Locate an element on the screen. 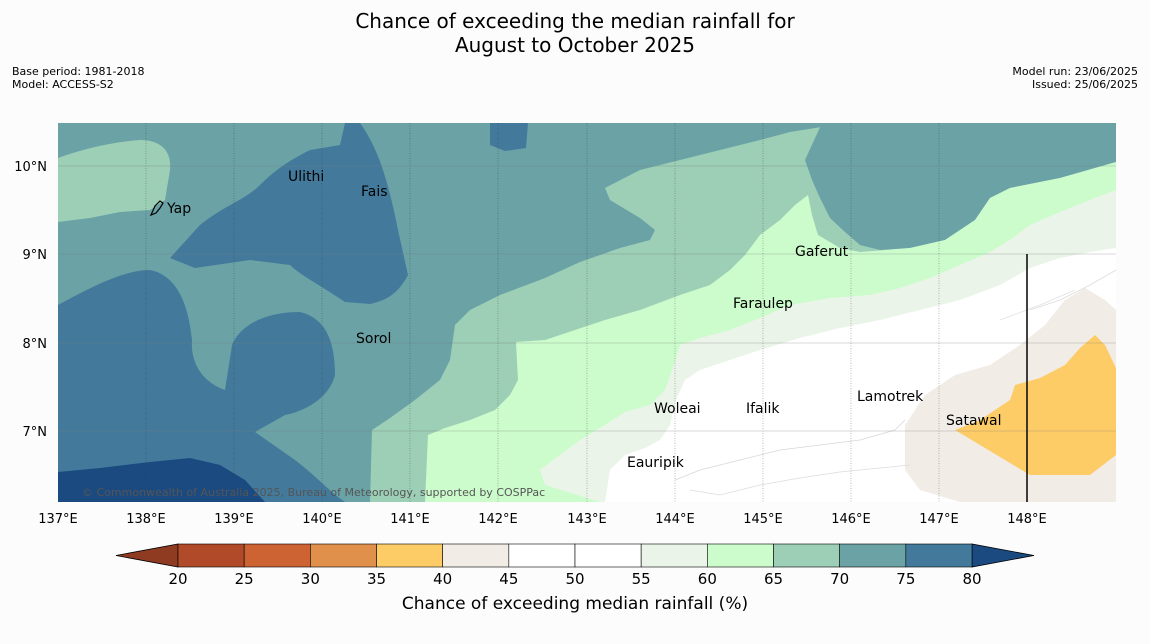 This screenshot has width=1150, height=644. lon-tick: 141°E is located at coordinates (410, 519).